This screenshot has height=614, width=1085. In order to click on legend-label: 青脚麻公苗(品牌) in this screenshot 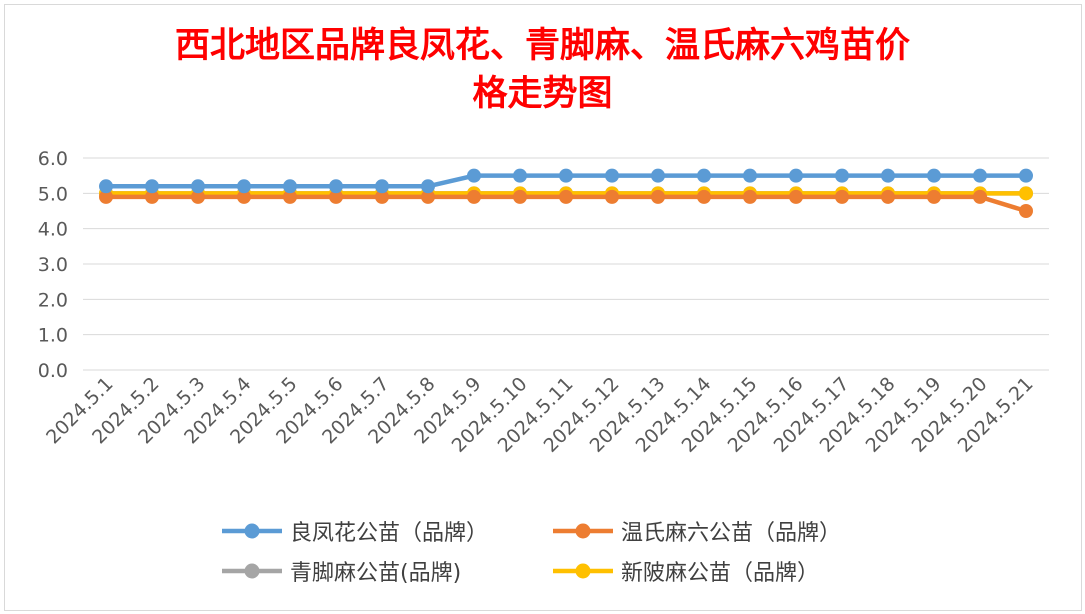, I will do `click(376, 573)`.